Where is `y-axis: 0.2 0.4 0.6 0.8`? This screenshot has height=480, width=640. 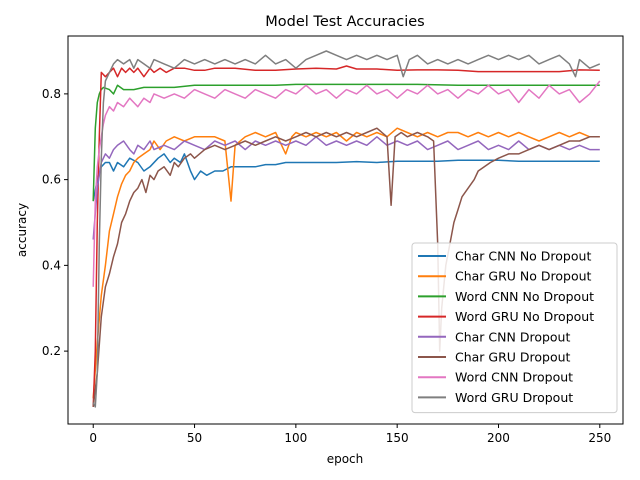
y-axis: 0.2 0.4 0.6 0.8 is located at coordinates (55, 222).